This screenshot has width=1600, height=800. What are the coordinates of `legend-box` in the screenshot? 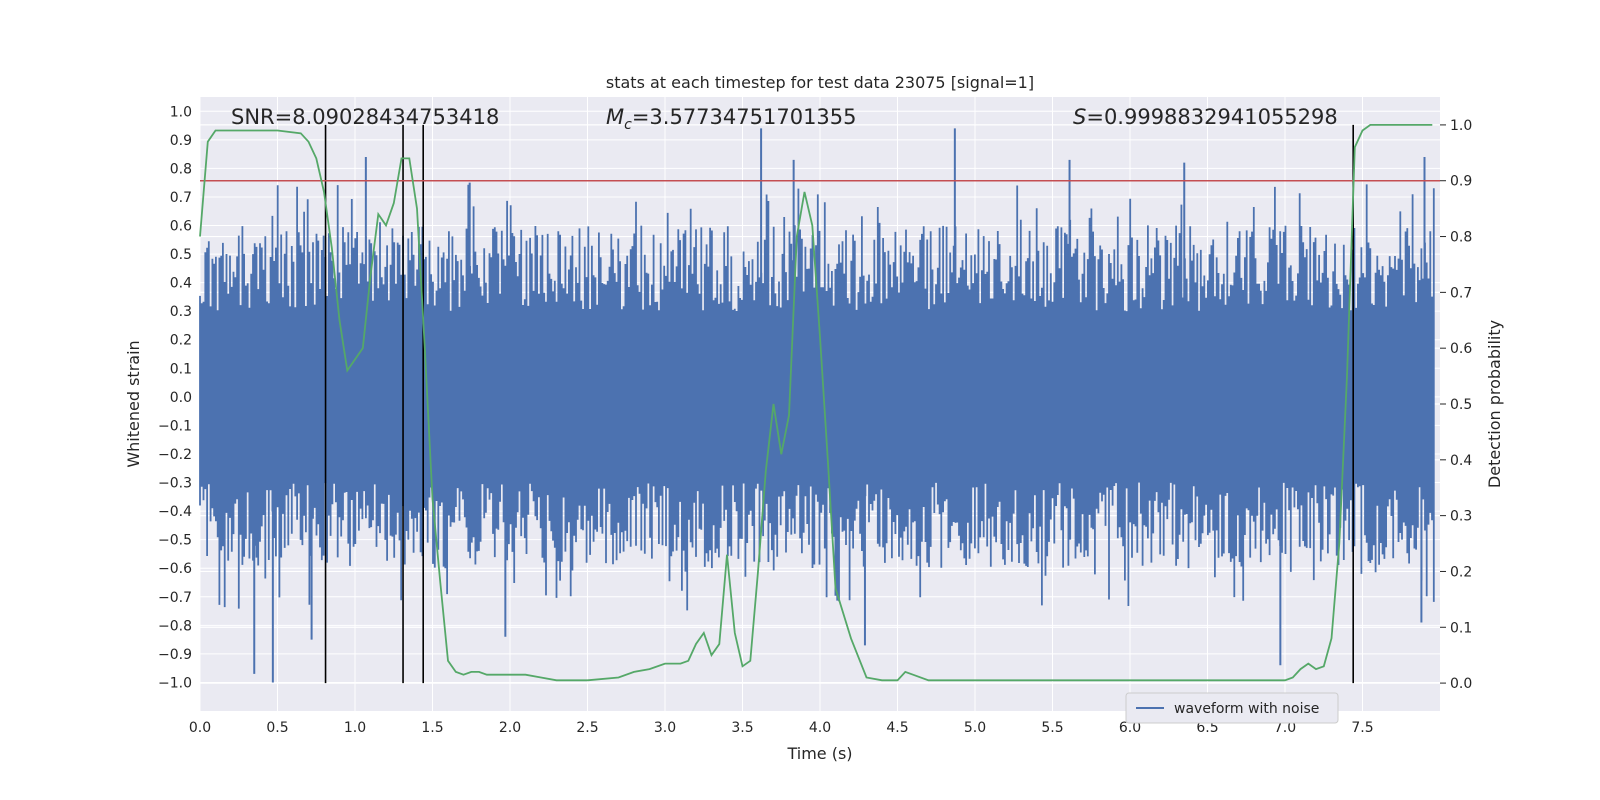 It's located at (1232, 708).